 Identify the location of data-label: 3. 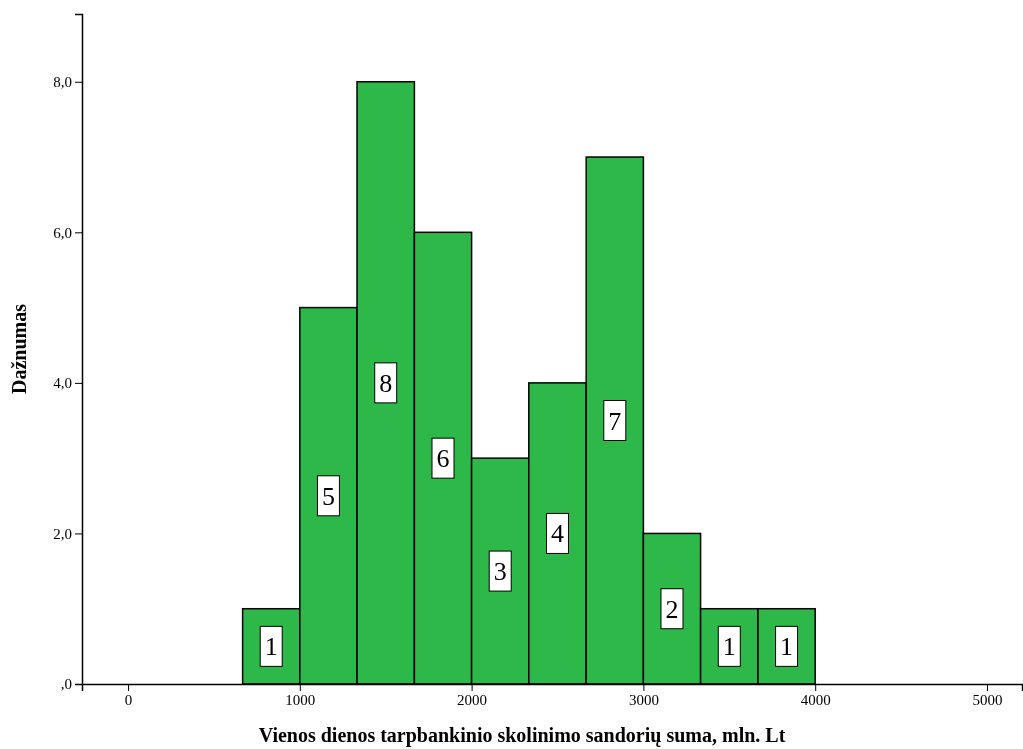
(500, 572).